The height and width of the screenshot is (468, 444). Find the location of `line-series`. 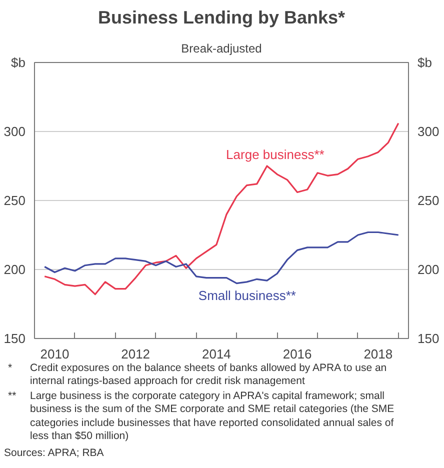

line-series is located at coordinates (222, 257).